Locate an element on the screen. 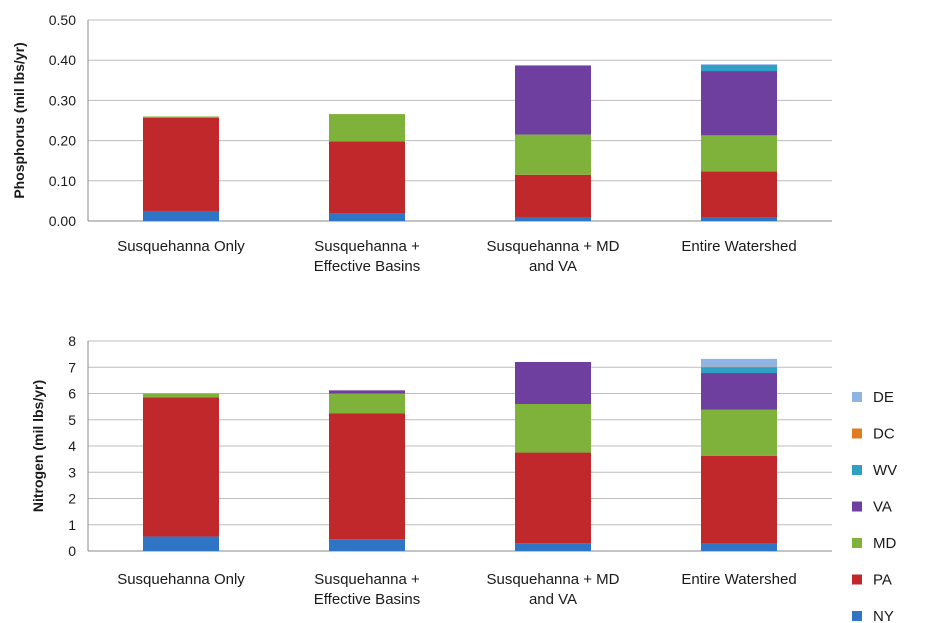 The height and width of the screenshot is (623, 929). legend-label-ny: NY is located at coordinates (883, 615).